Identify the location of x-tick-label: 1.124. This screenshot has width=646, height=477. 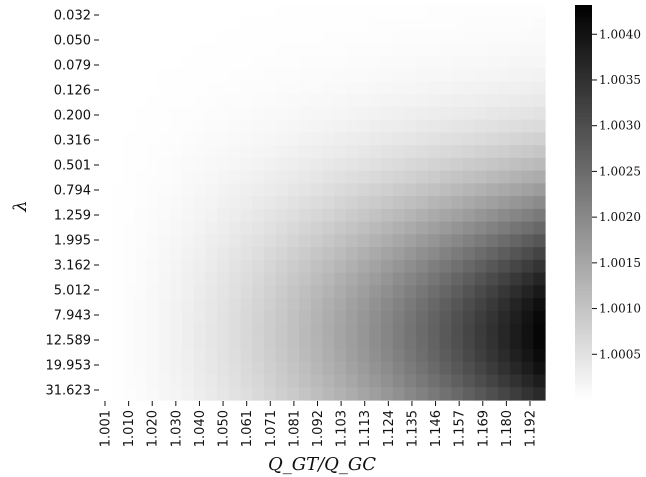
(389, 428).